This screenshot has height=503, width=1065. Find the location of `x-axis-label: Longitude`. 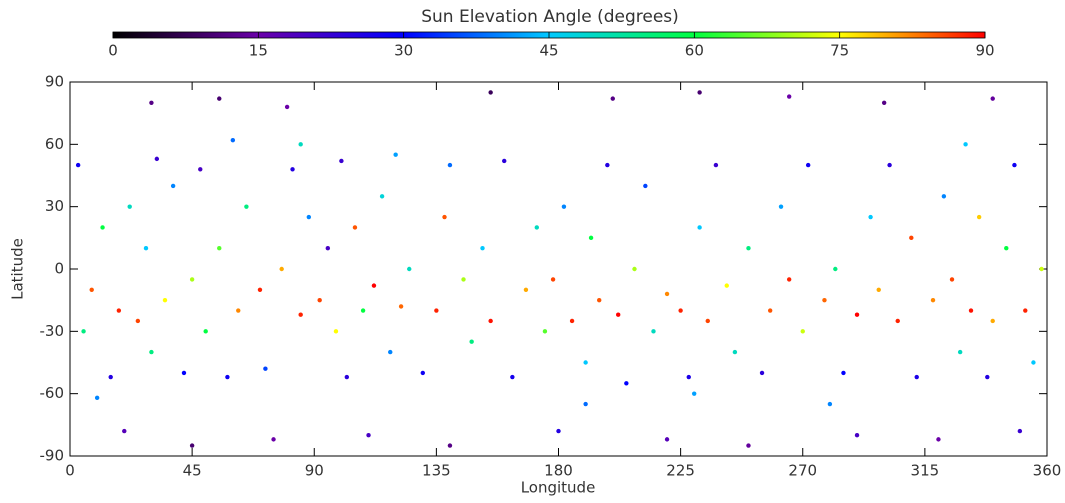

x-axis-label: Longitude is located at coordinates (558, 488).